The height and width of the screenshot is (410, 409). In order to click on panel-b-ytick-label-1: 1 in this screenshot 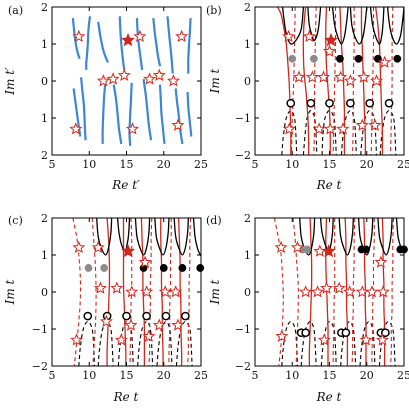, I will do `click(247, 44)`.